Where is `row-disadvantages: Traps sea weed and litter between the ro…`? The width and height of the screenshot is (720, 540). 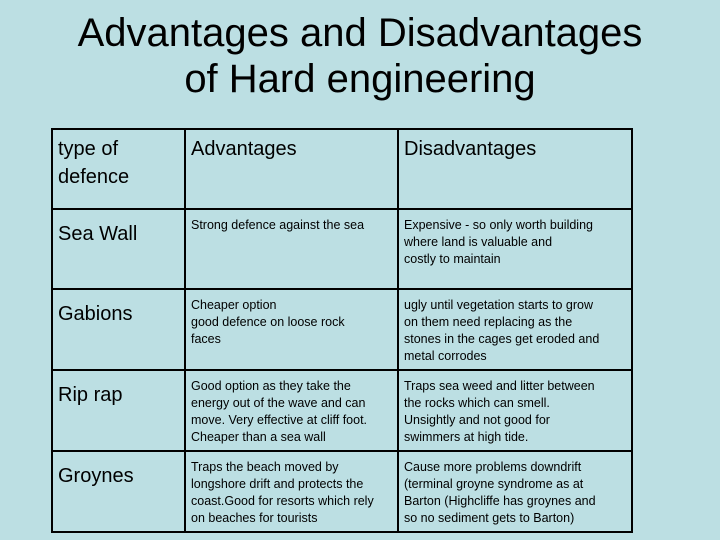 row-disadvantages: Traps sea weed and litter between the ro… is located at coordinates (515, 410).